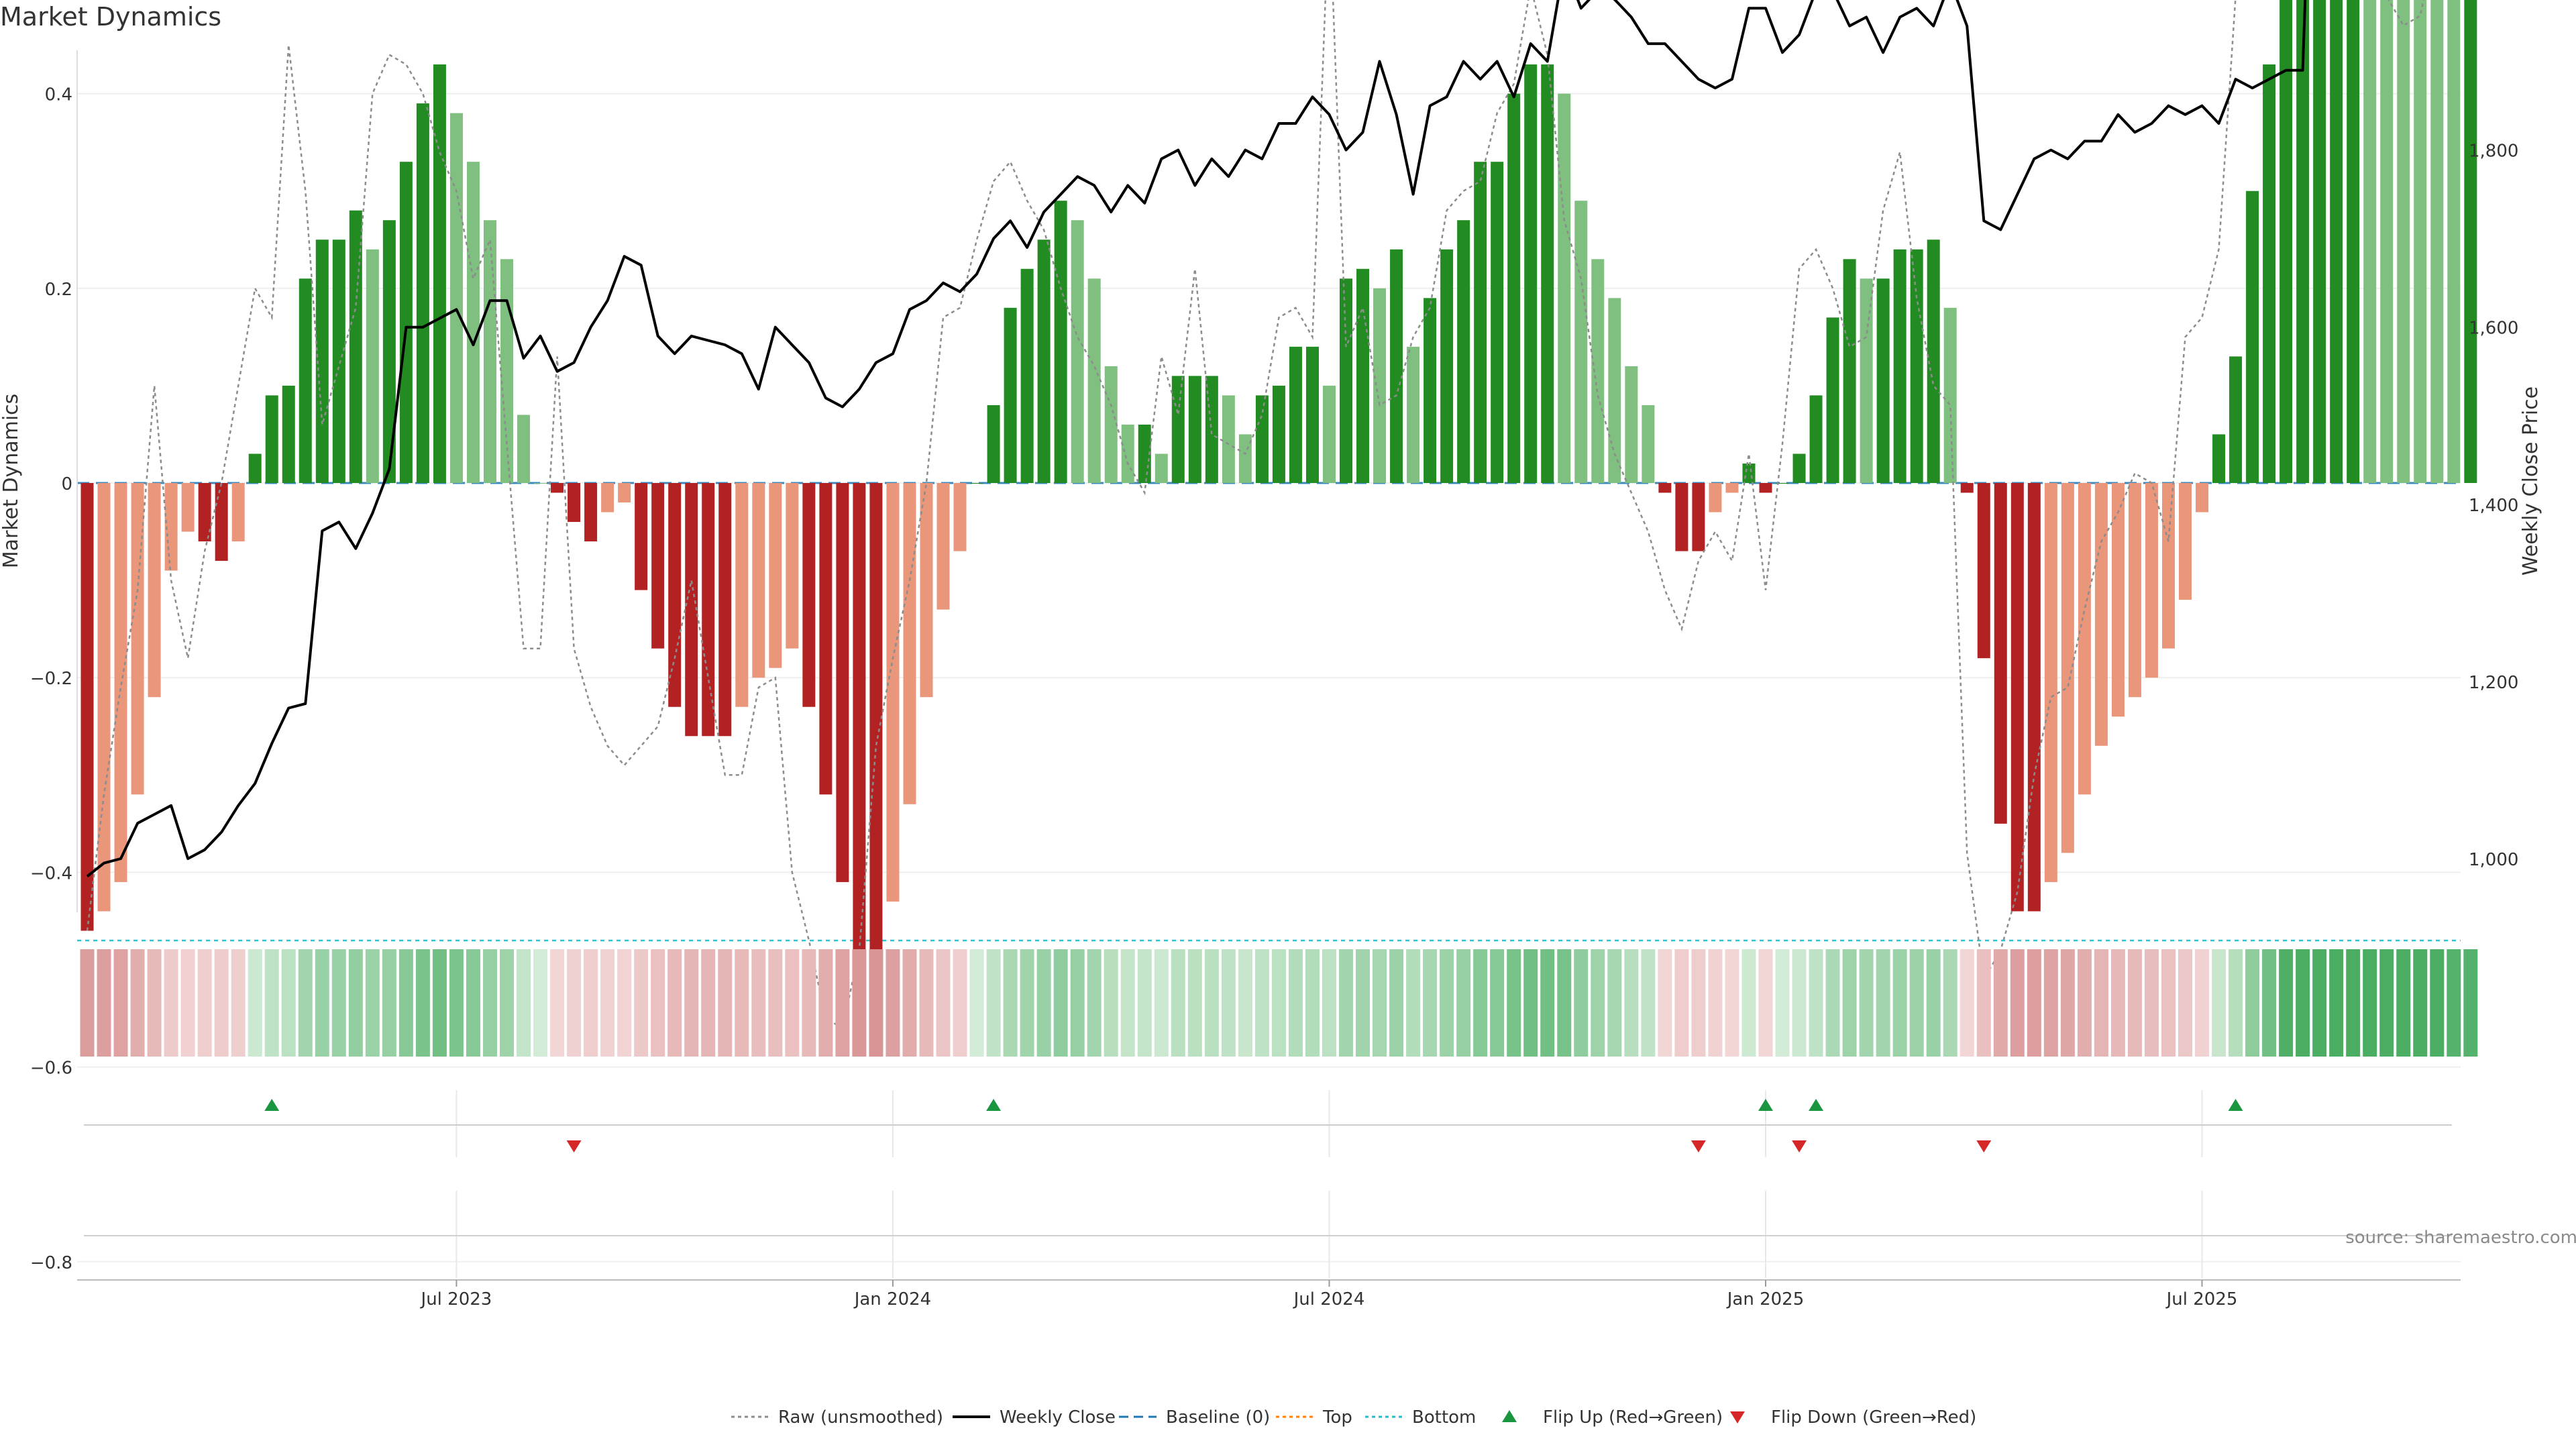 The image size is (2576, 1449). I want to click on flip-up-marker, so click(2235, 1105).